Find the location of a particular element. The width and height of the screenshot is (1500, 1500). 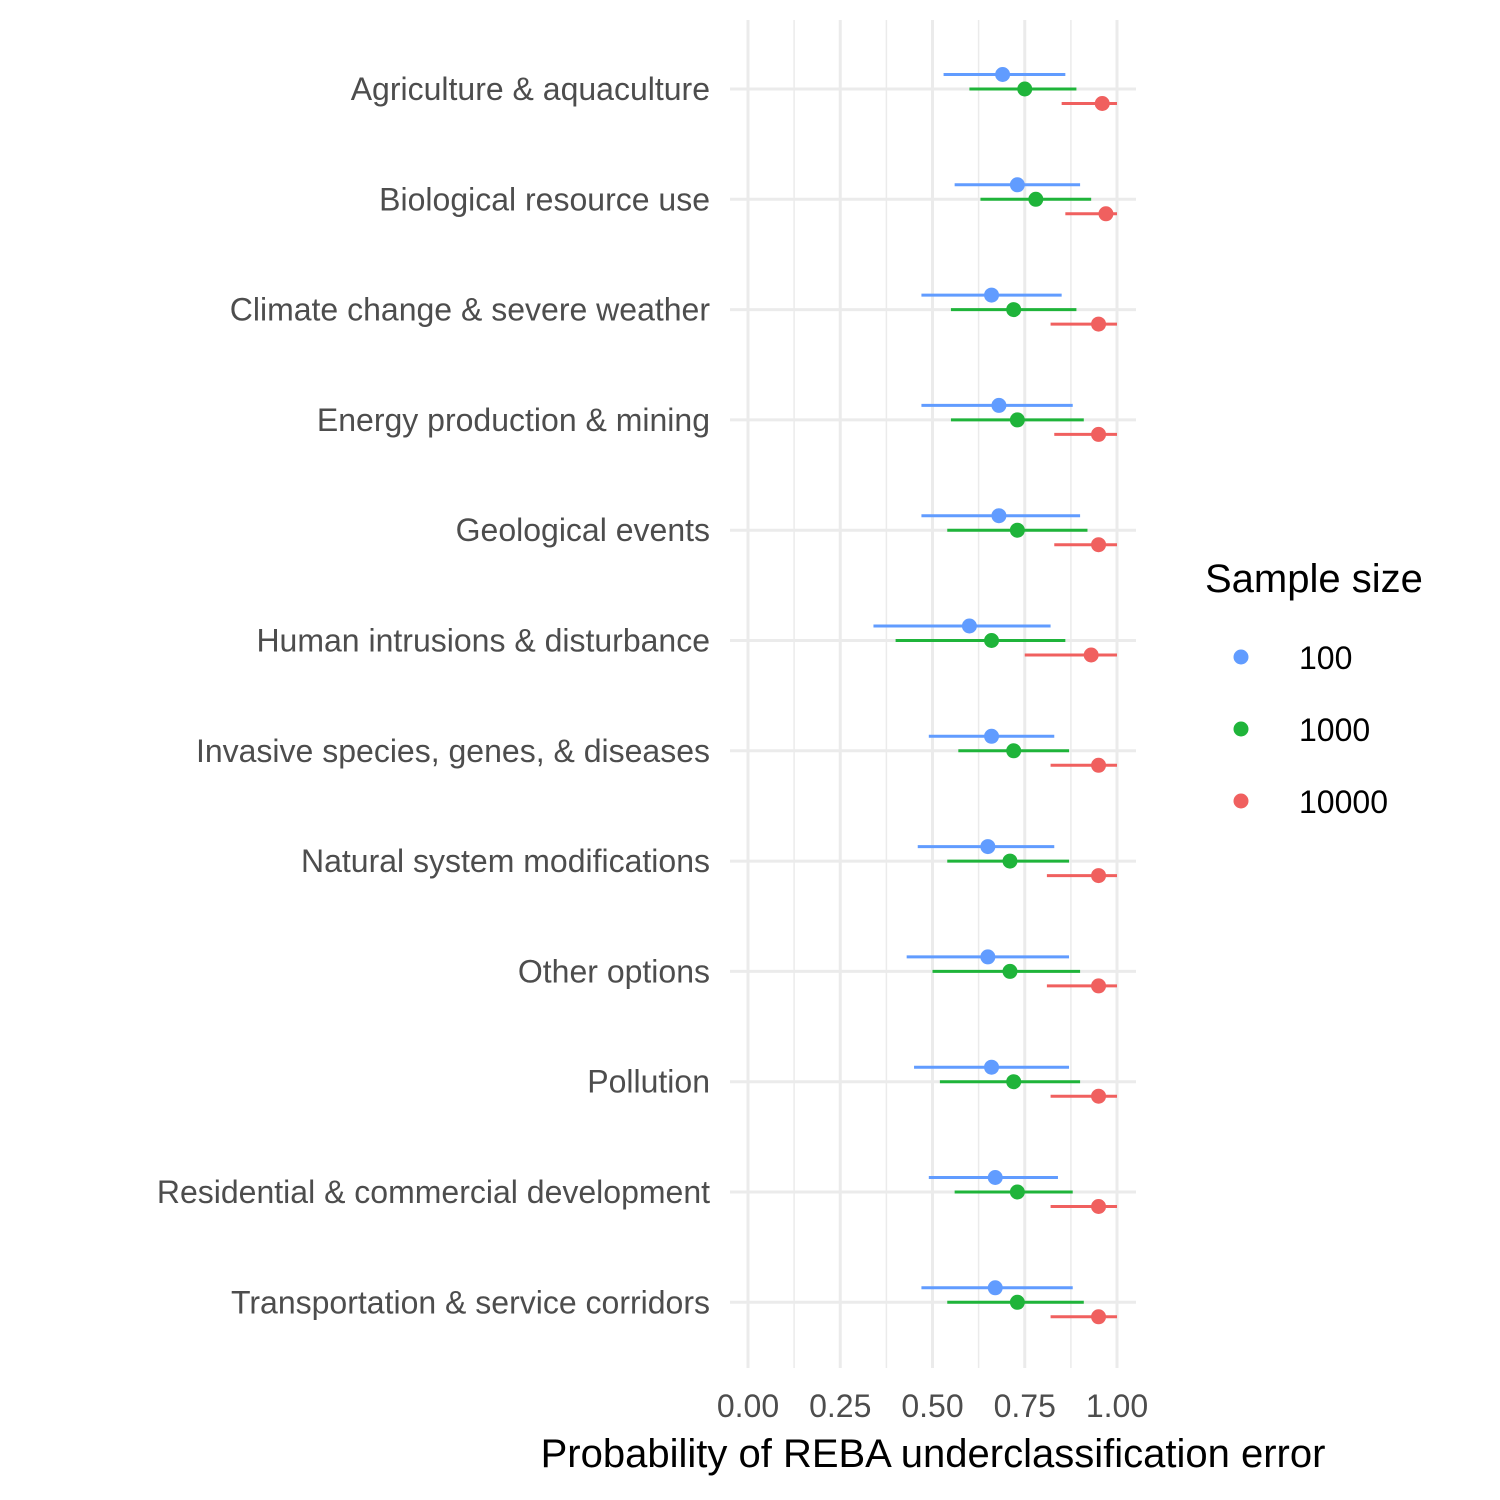

legend-label: 100 is located at coordinates (1325, 658).